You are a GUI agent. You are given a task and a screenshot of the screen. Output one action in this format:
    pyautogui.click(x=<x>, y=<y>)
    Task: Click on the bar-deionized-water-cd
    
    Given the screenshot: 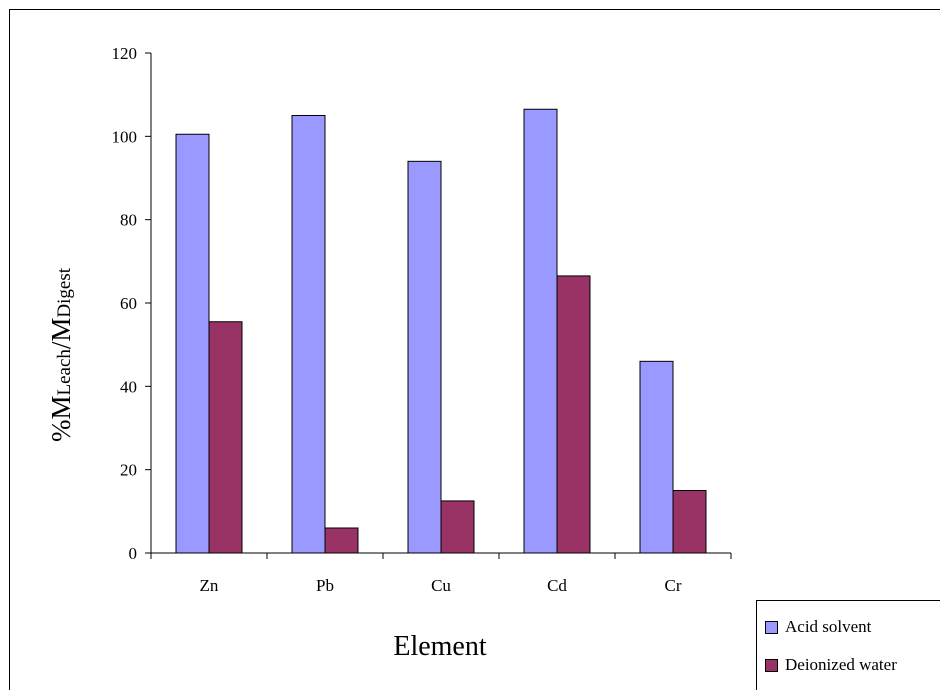 What is the action you would take?
    pyautogui.click(x=573, y=414)
    